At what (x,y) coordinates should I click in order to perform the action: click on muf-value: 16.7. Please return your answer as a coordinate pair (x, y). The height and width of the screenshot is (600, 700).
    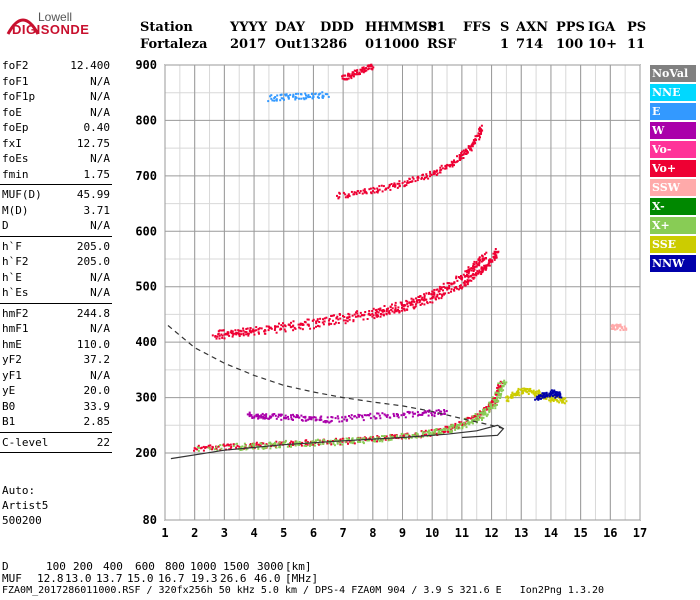
    Looking at the image, I should click on (171, 578).